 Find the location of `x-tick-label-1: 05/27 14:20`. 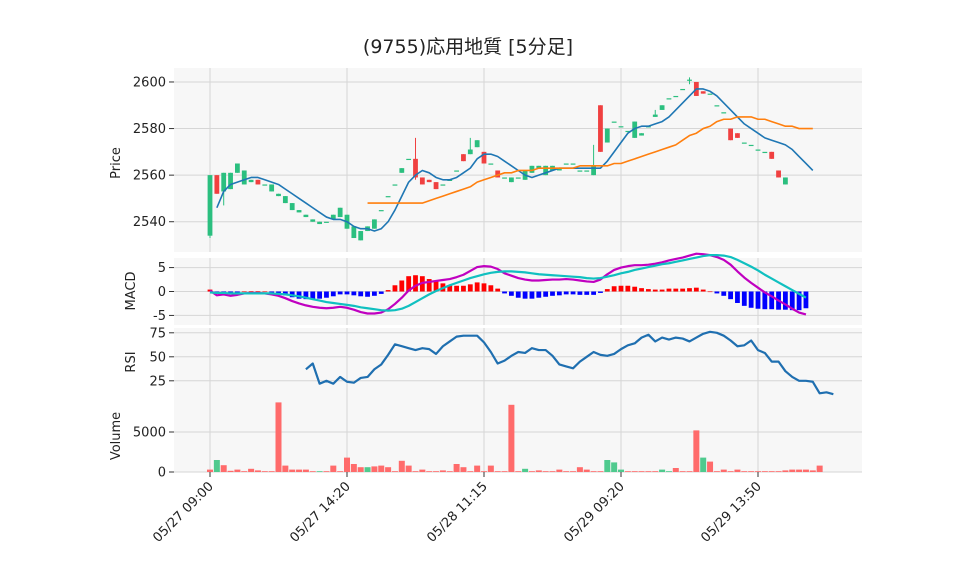

x-tick-label-1: 05/27 14:20 is located at coordinates (320, 512).